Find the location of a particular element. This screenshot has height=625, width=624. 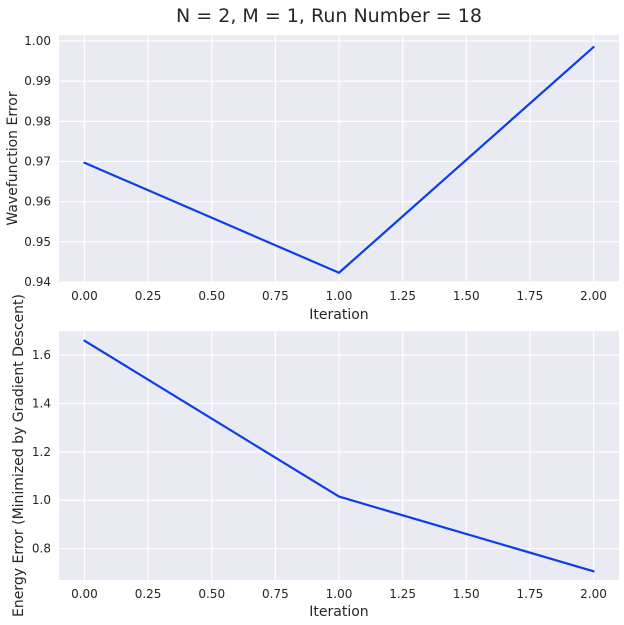

y-tick-label: 1.2 is located at coordinates (41, 452).